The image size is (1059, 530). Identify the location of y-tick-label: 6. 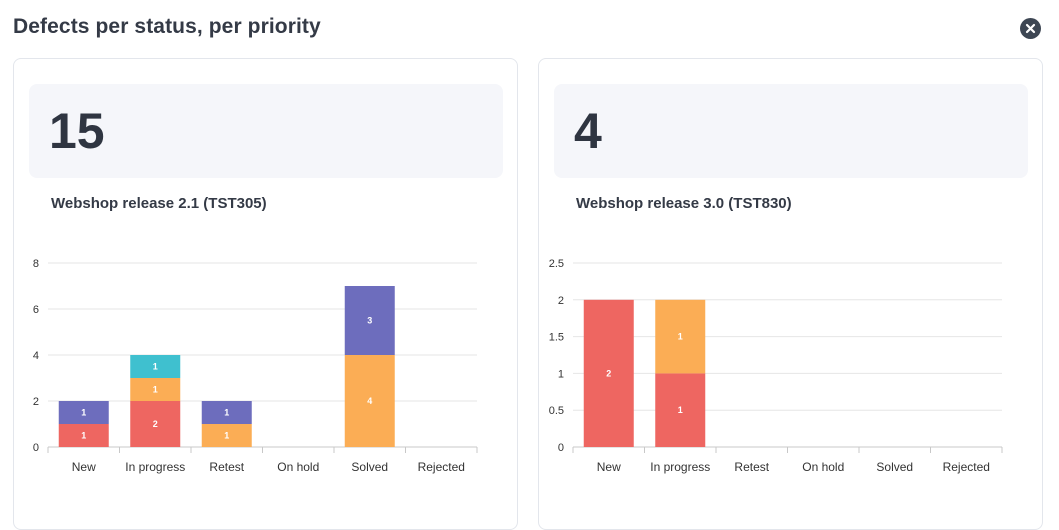
(36, 310).